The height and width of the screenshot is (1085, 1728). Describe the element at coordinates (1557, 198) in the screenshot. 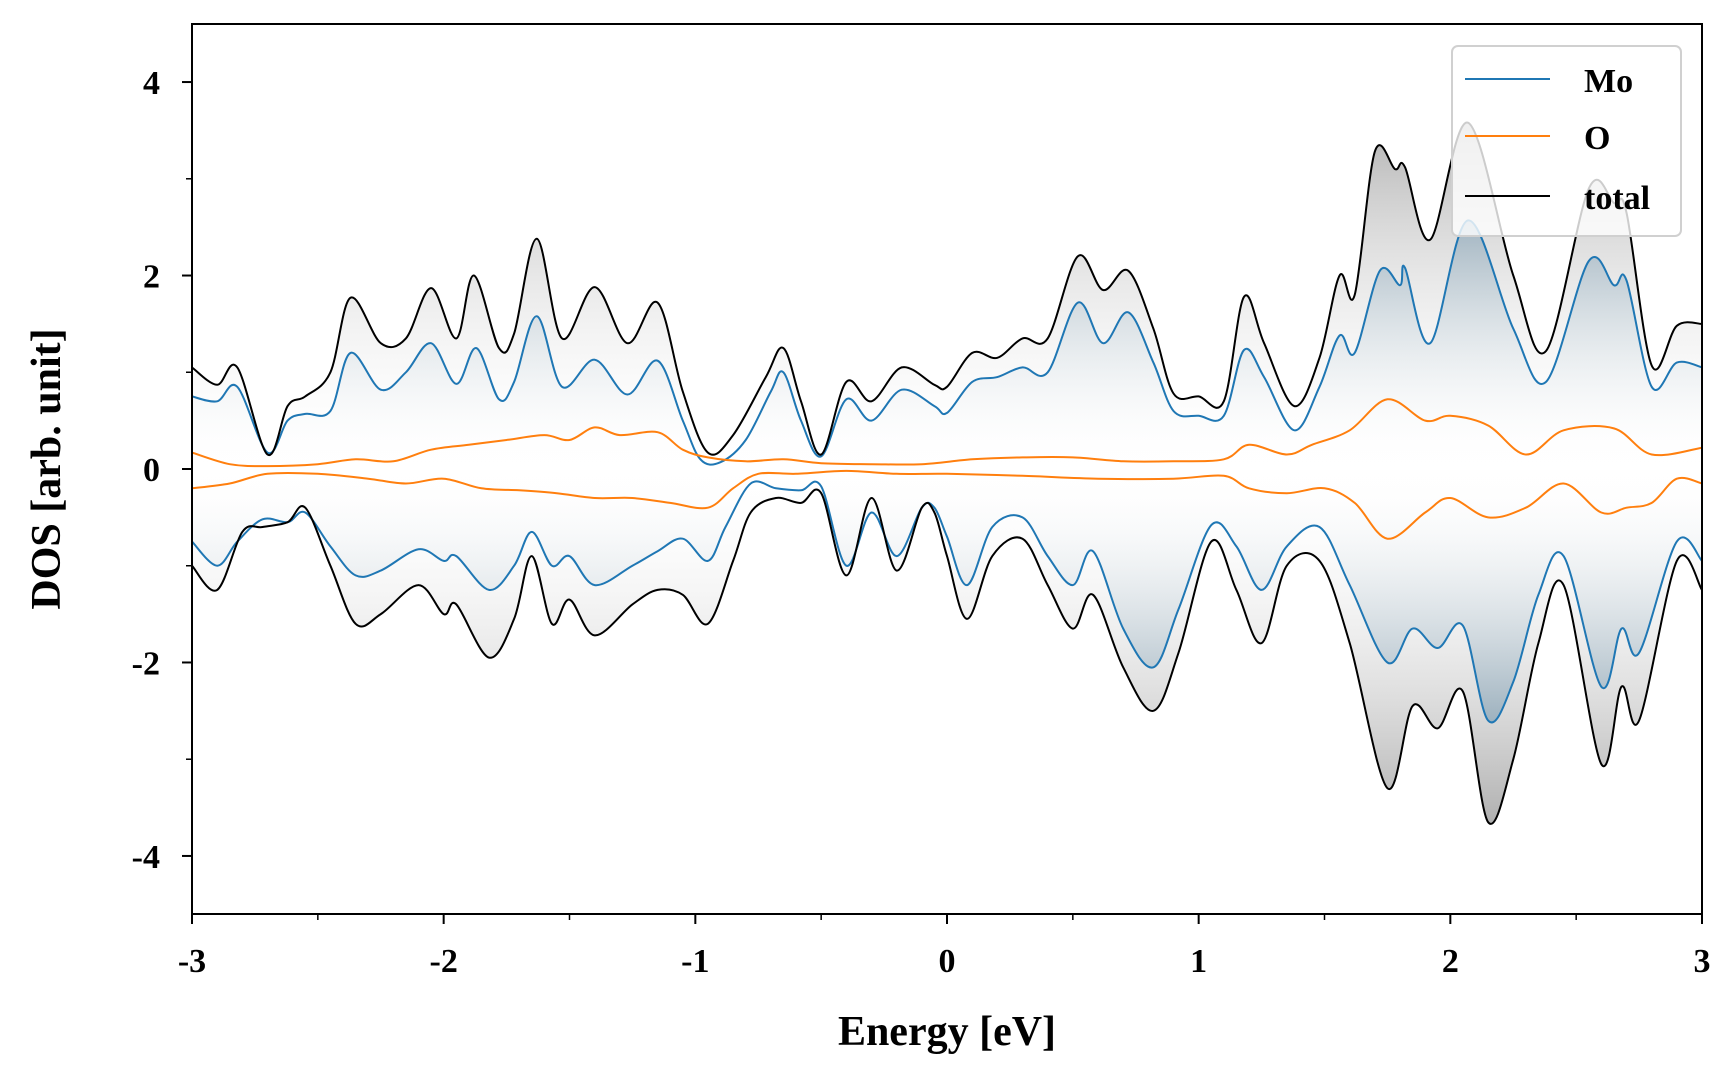

I see `legend-item-total: total` at that location.